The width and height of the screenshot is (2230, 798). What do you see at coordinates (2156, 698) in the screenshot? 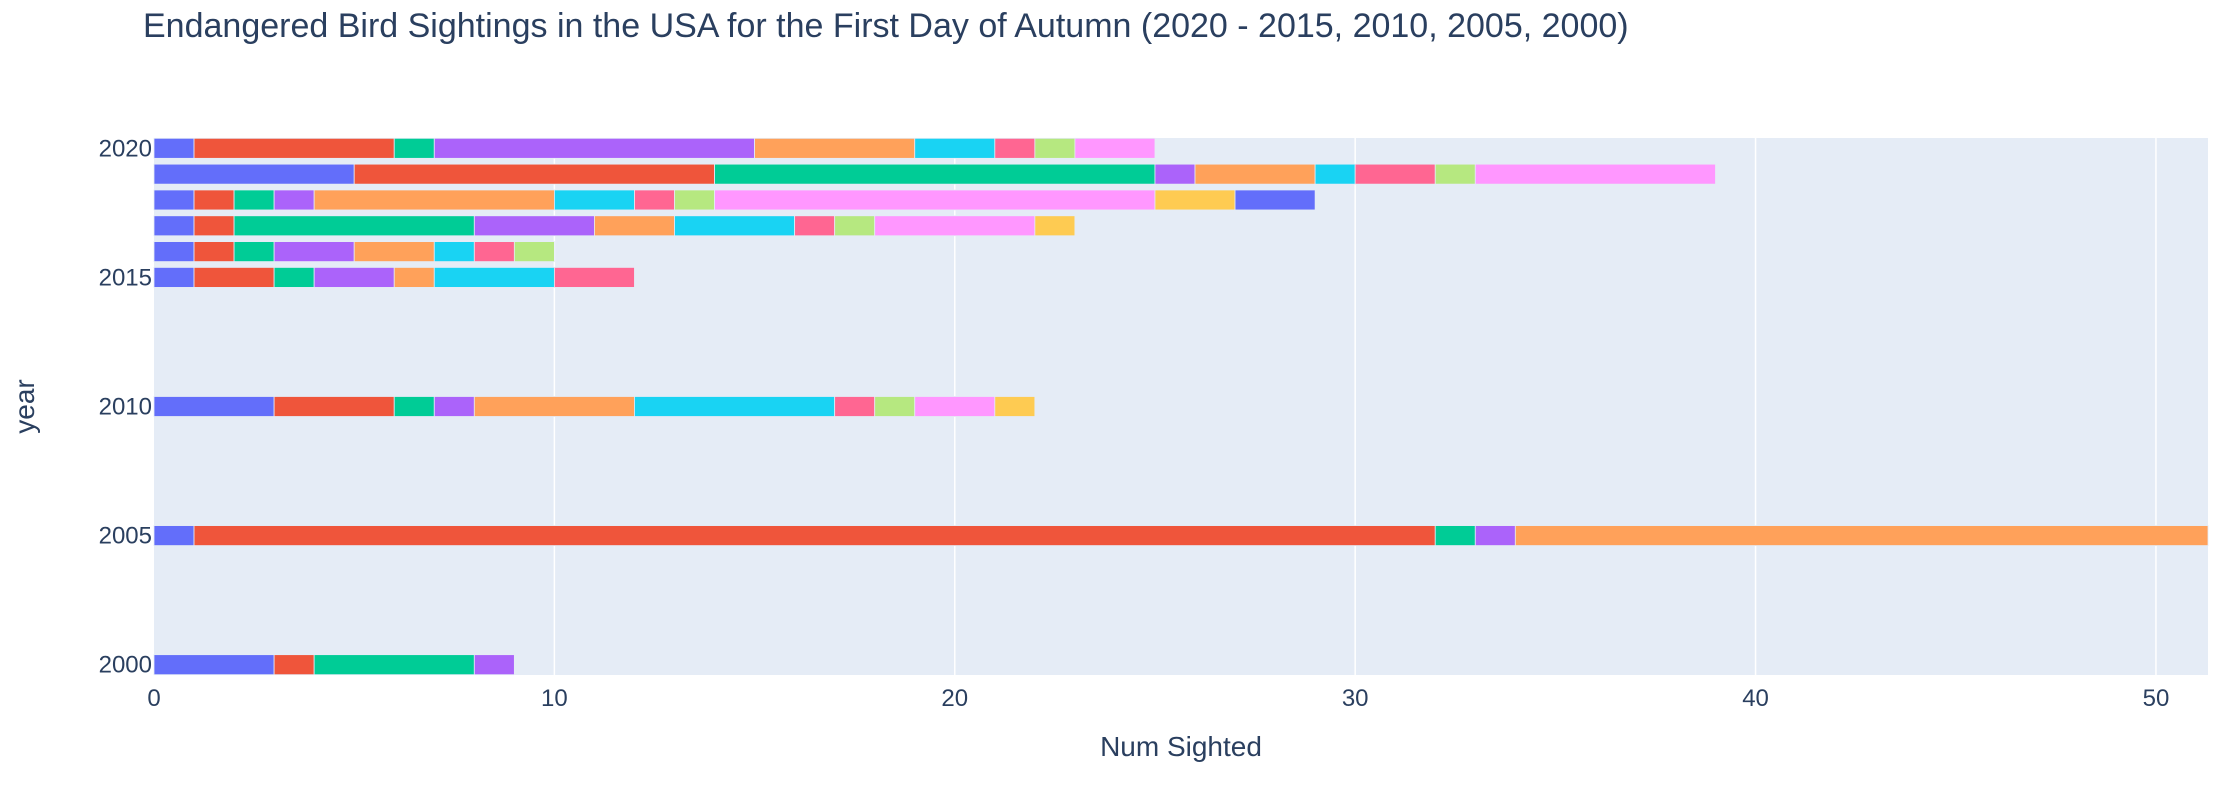
I see `x-tick-label: 50` at bounding box center [2156, 698].